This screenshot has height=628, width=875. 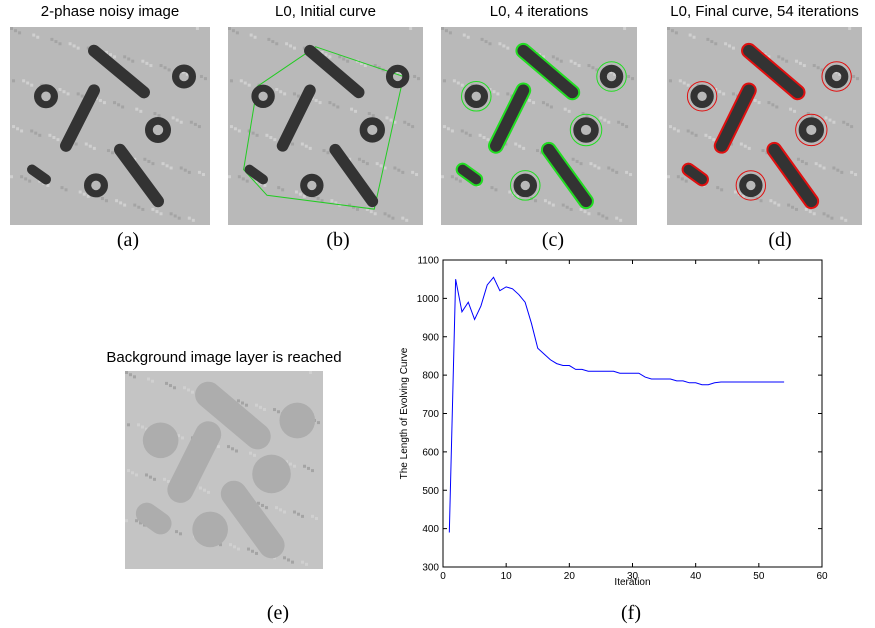 What do you see at coordinates (586, 130) in the screenshot?
I see `contour` at bounding box center [586, 130].